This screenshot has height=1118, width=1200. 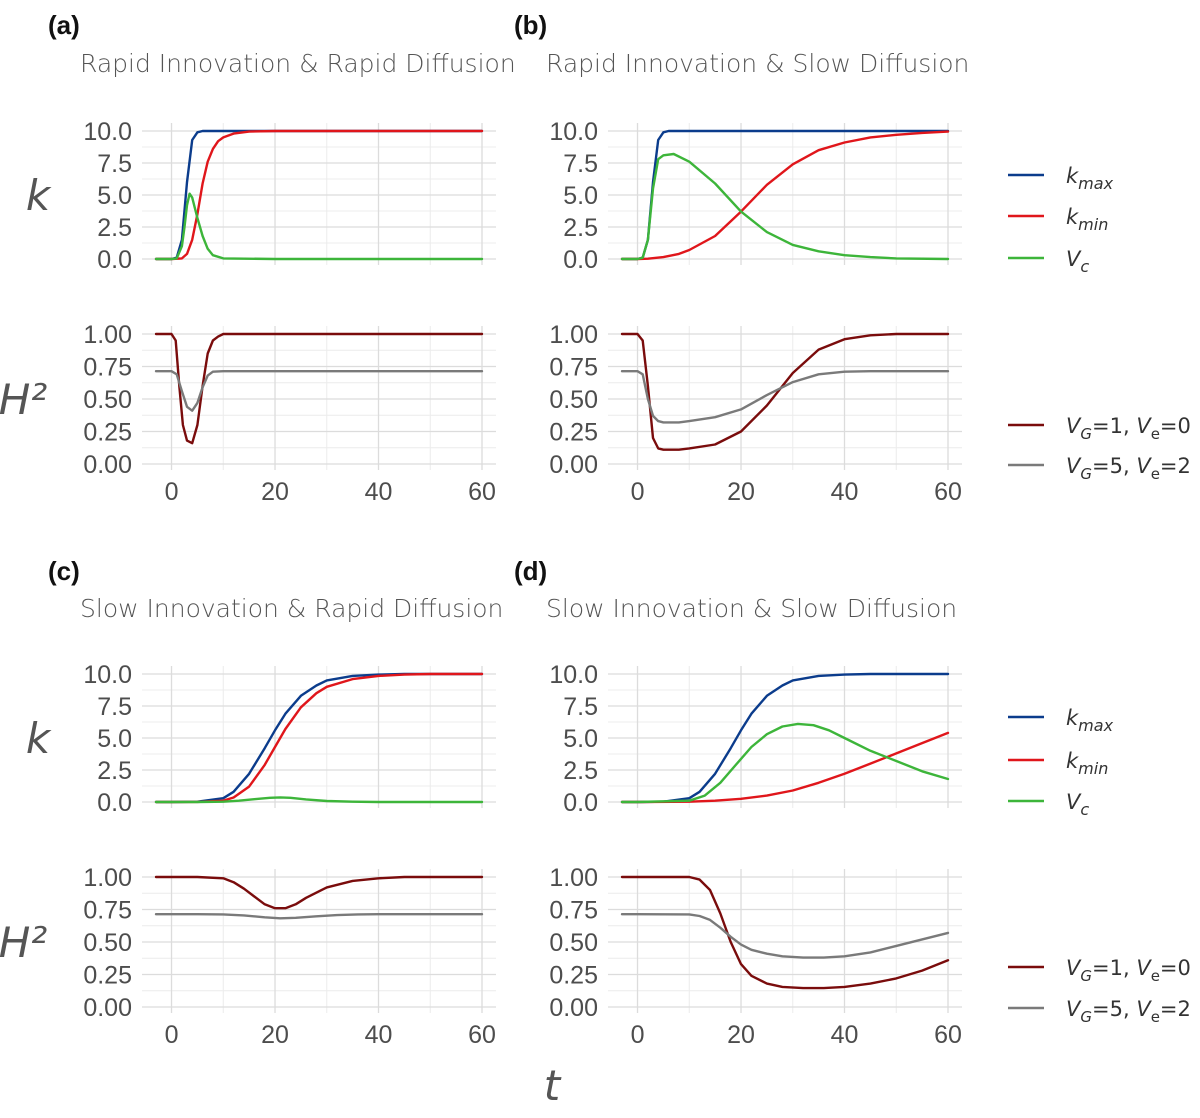 What do you see at coordinates (530, 25) in the screenshot?
I see `panel-letter: (b)` at bounding box center [530, 25].